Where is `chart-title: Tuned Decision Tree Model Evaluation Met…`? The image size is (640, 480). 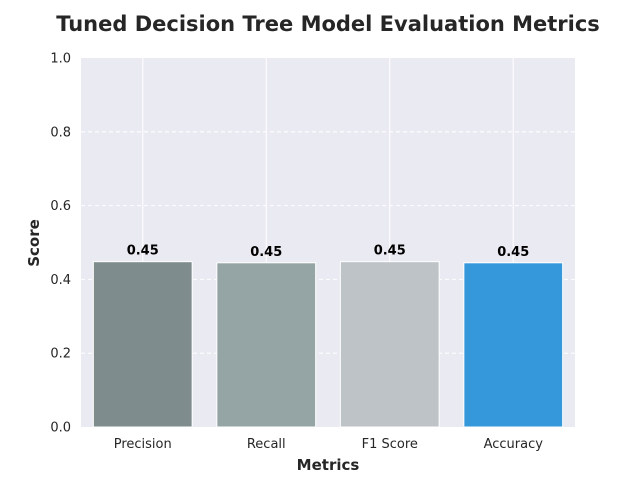 chart-title: Tuned Decision Tree Model Evaluation Met… is located at coordinates (328, 24).